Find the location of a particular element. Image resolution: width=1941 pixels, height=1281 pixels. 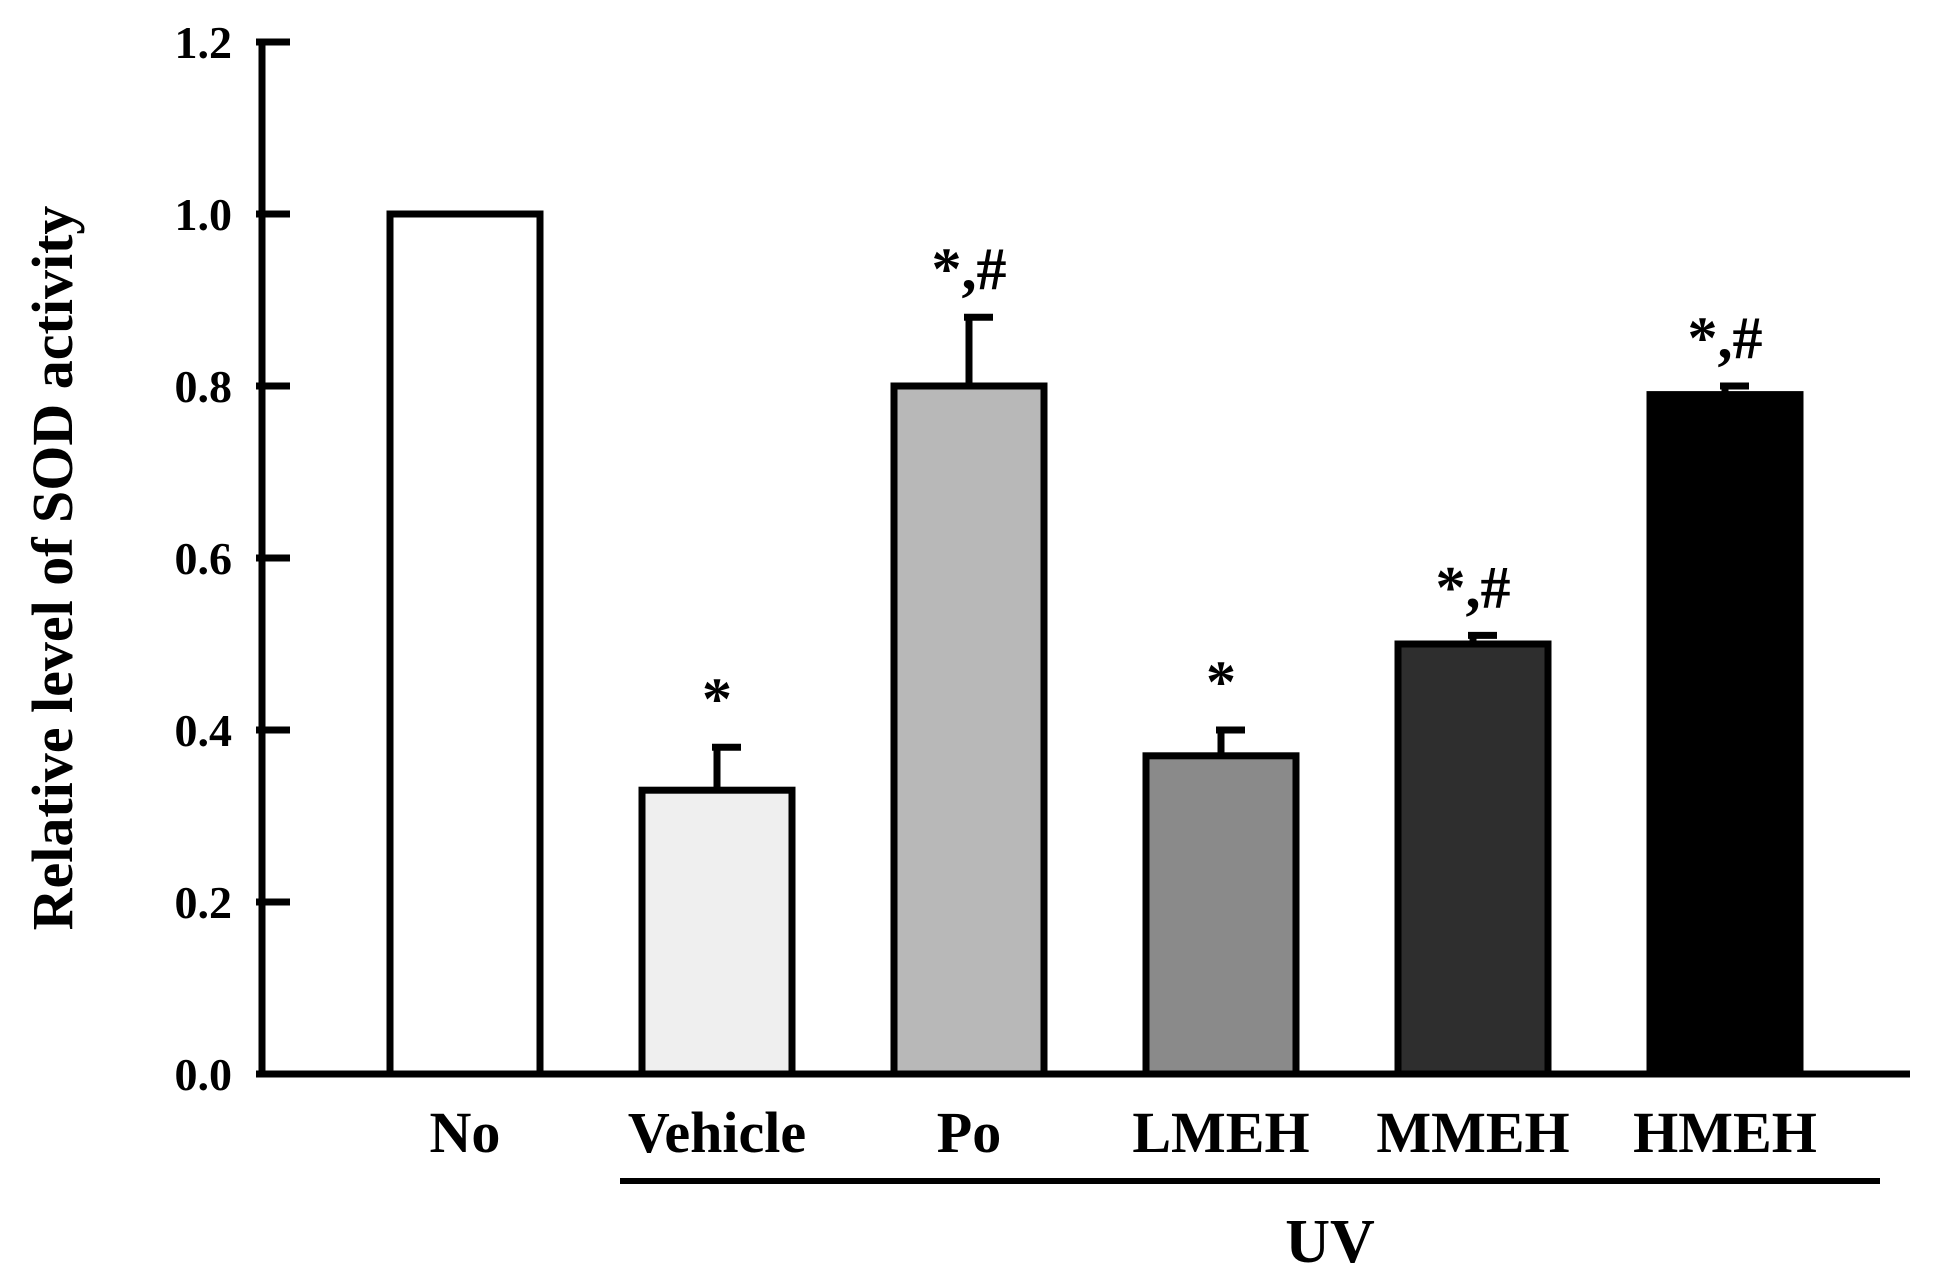

category-label-no: No is located at coordinates (465, 1132).